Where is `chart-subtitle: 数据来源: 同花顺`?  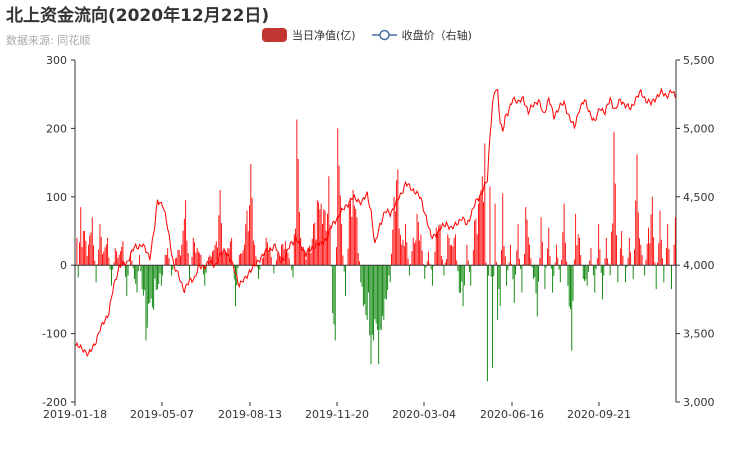
chart-subtitle: 数据来源: 同花顺 is located at coordinates (48, 40).